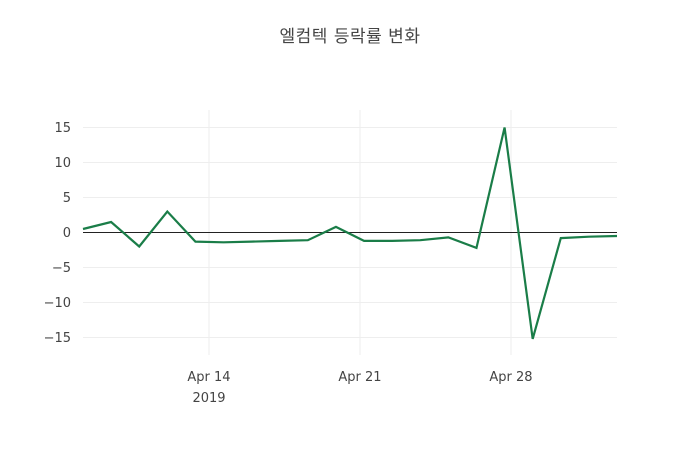 This screenshot has height=450, width=700. Describe the element at coordinates (67, 198) in the screenshot. I see `y-tick-label: 5` at that location.